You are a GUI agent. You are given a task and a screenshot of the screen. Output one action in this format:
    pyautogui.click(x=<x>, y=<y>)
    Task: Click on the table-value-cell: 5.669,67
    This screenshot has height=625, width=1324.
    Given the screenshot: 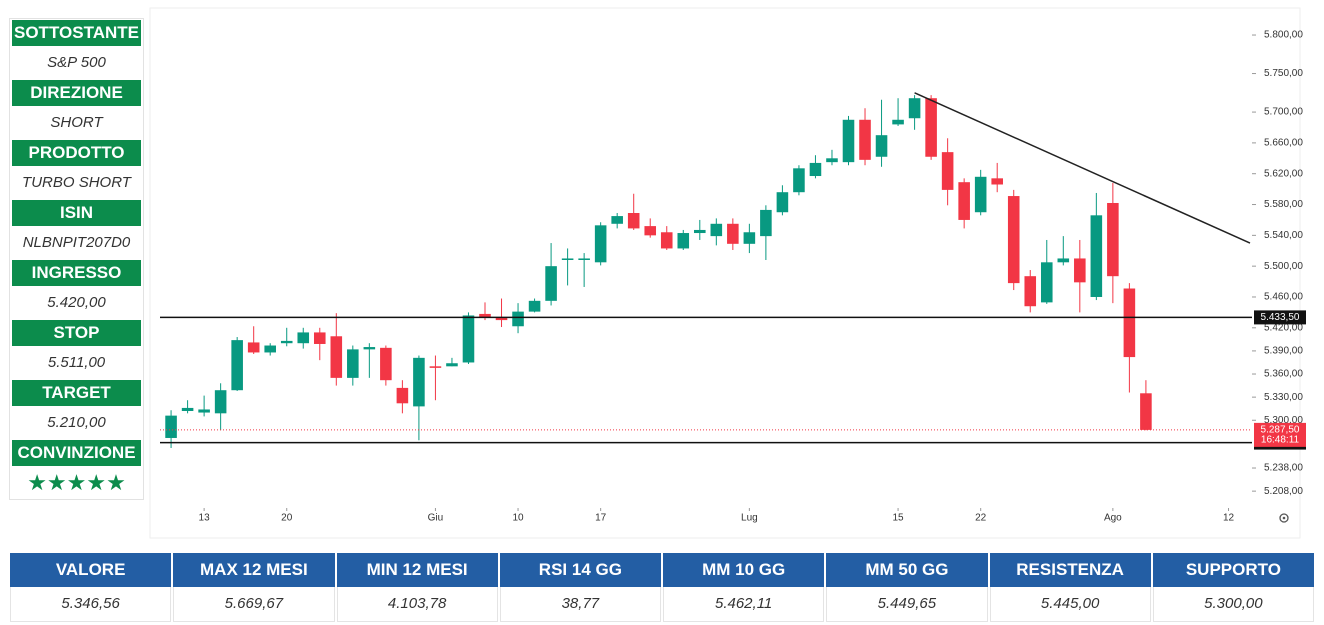 What is the action you would take?
    pyautogui.click(x=254, y=604)
    